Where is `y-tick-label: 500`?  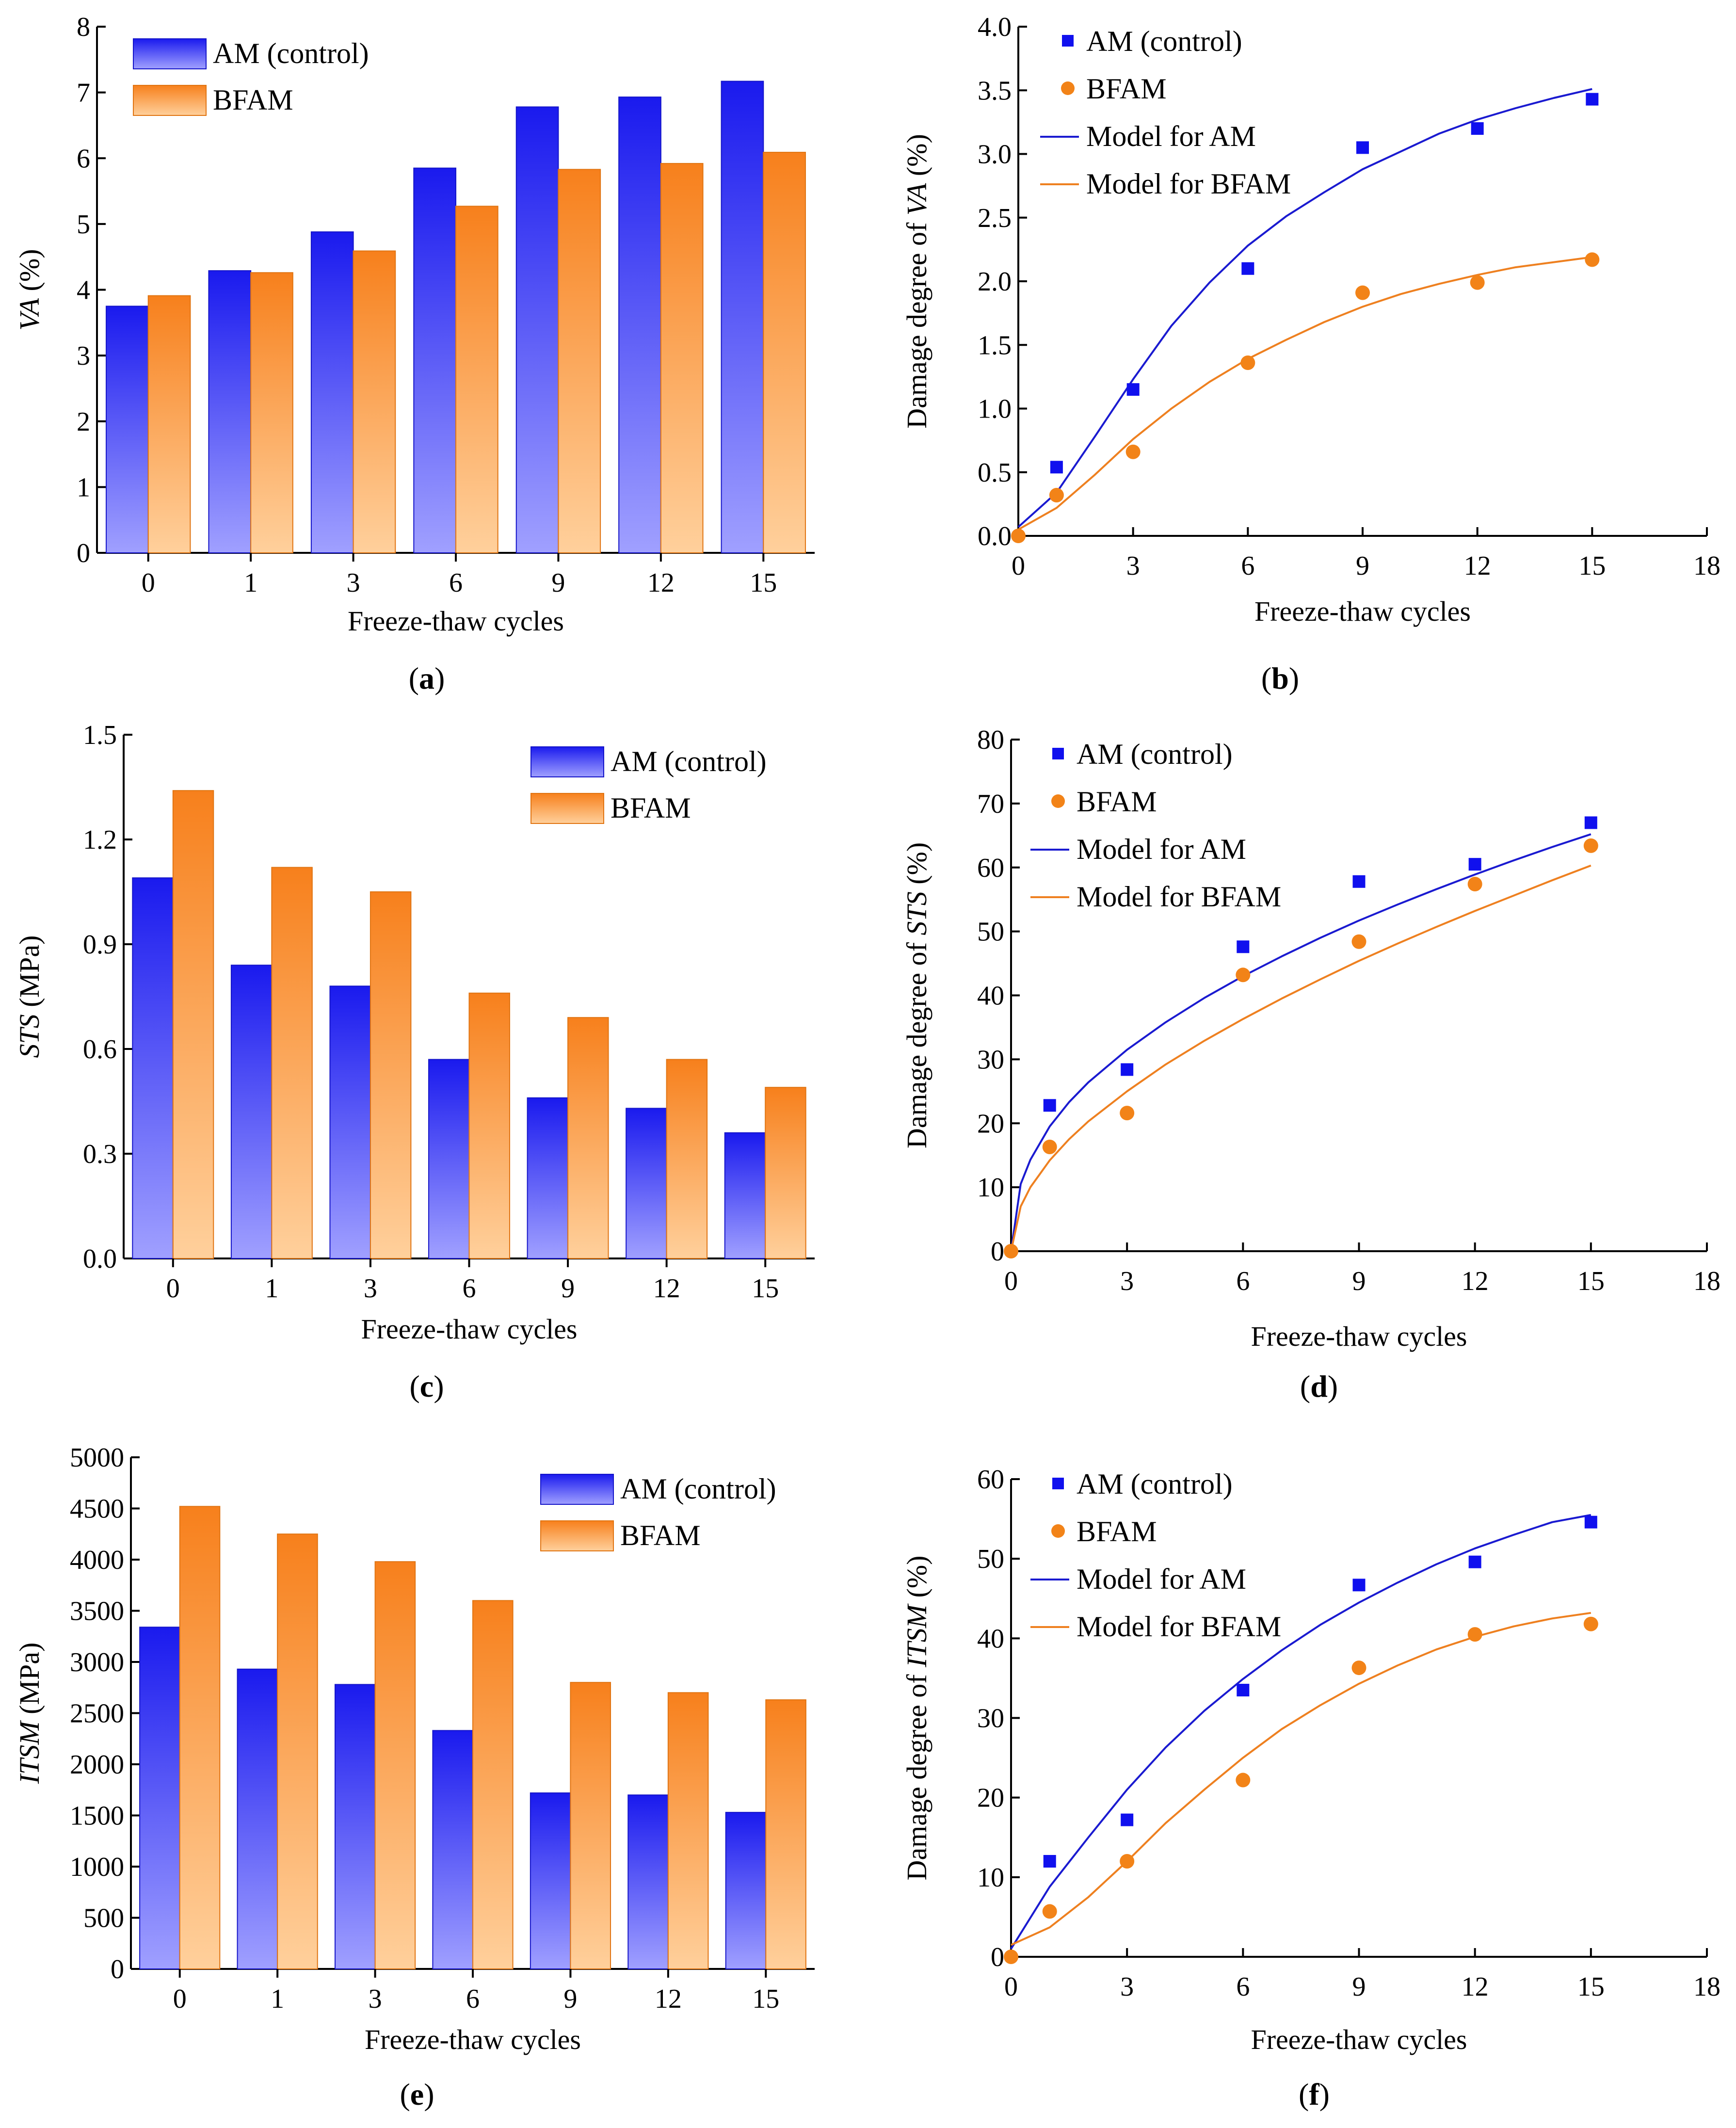 y-tick-label: 500 is located at coordinates (103, 1919).